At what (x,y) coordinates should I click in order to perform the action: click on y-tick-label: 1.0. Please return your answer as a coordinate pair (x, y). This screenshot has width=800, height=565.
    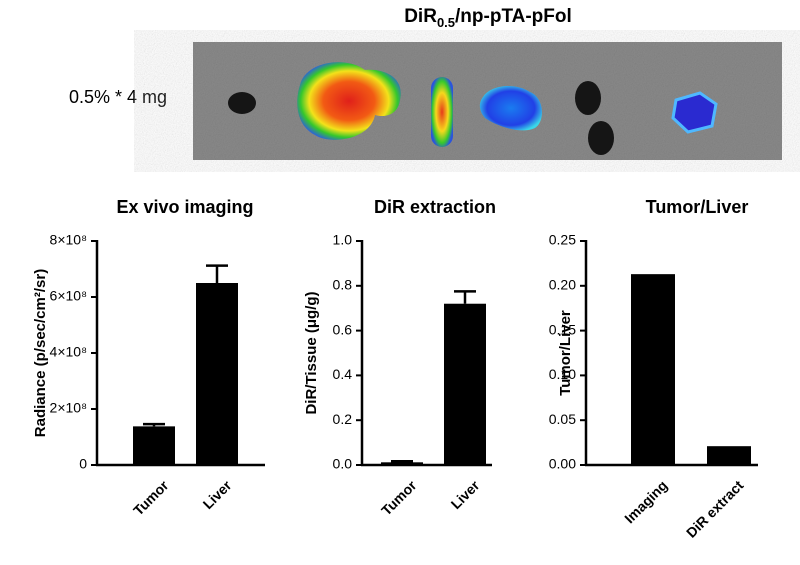
    Looking at the image, I should click on (343, 240).